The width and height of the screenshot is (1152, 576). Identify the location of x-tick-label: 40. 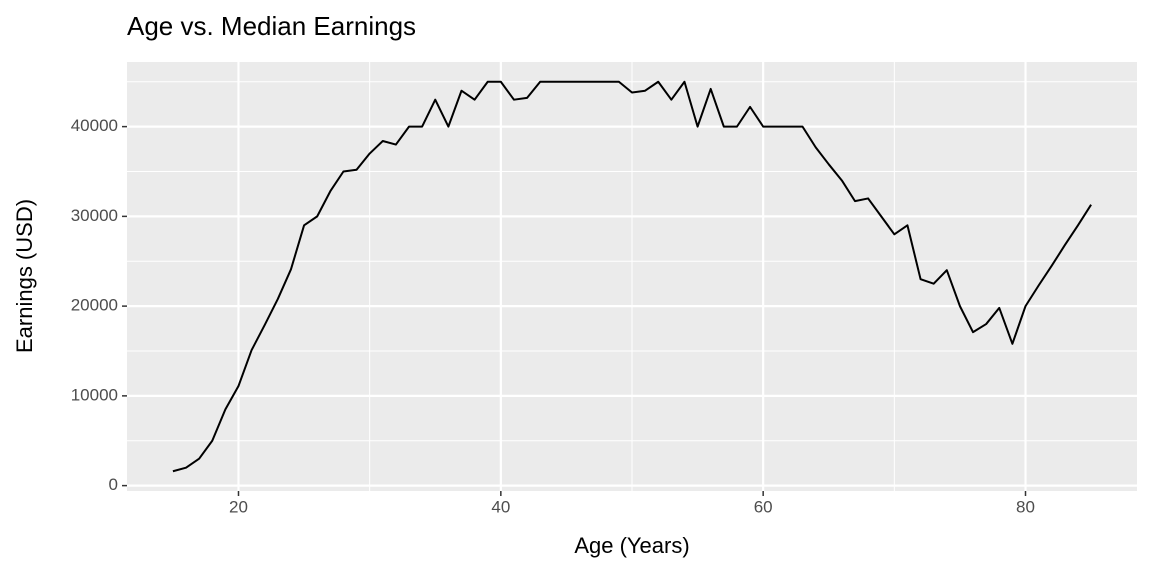
(500, 506).